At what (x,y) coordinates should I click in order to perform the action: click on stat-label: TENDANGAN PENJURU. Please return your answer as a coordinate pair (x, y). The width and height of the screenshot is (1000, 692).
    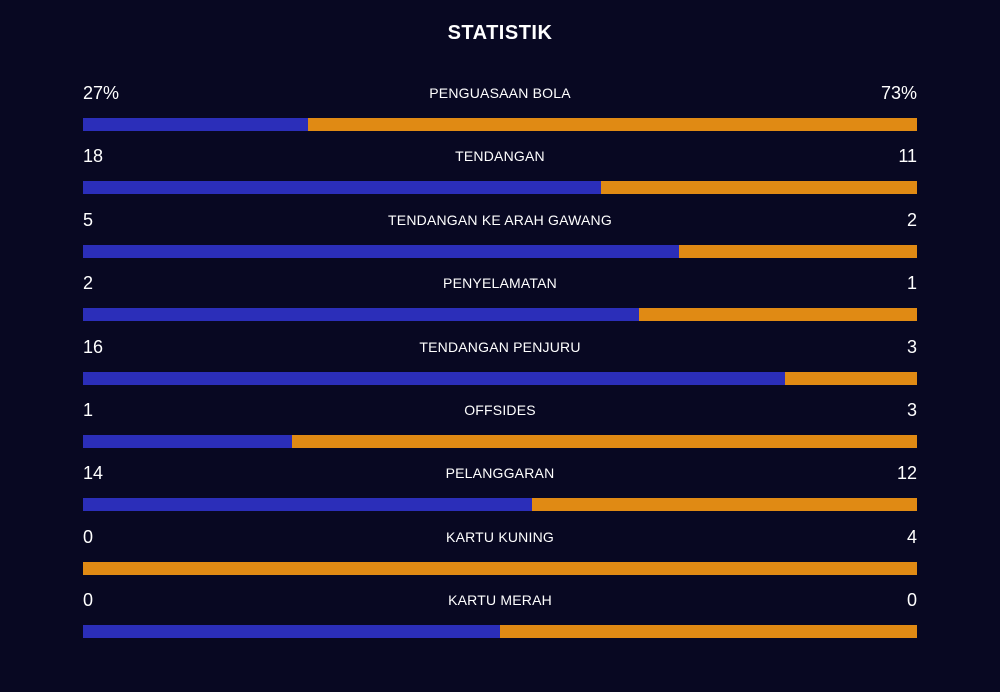
    Looking at the image, I should click on (500, 346).